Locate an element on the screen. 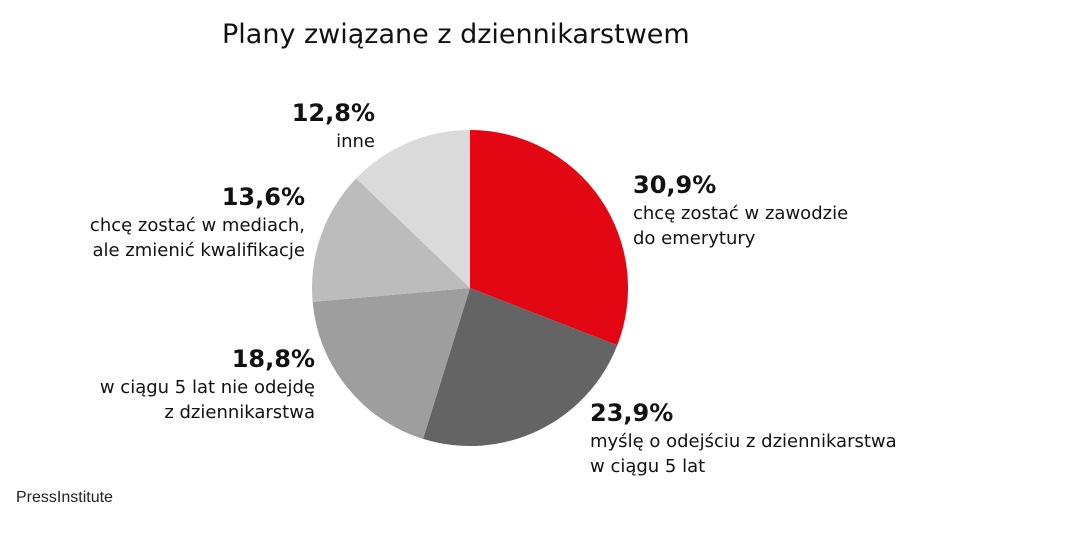 This screenshot has width=1067, height=533. slice-will-not-leave is located at coordinates (391, 363).